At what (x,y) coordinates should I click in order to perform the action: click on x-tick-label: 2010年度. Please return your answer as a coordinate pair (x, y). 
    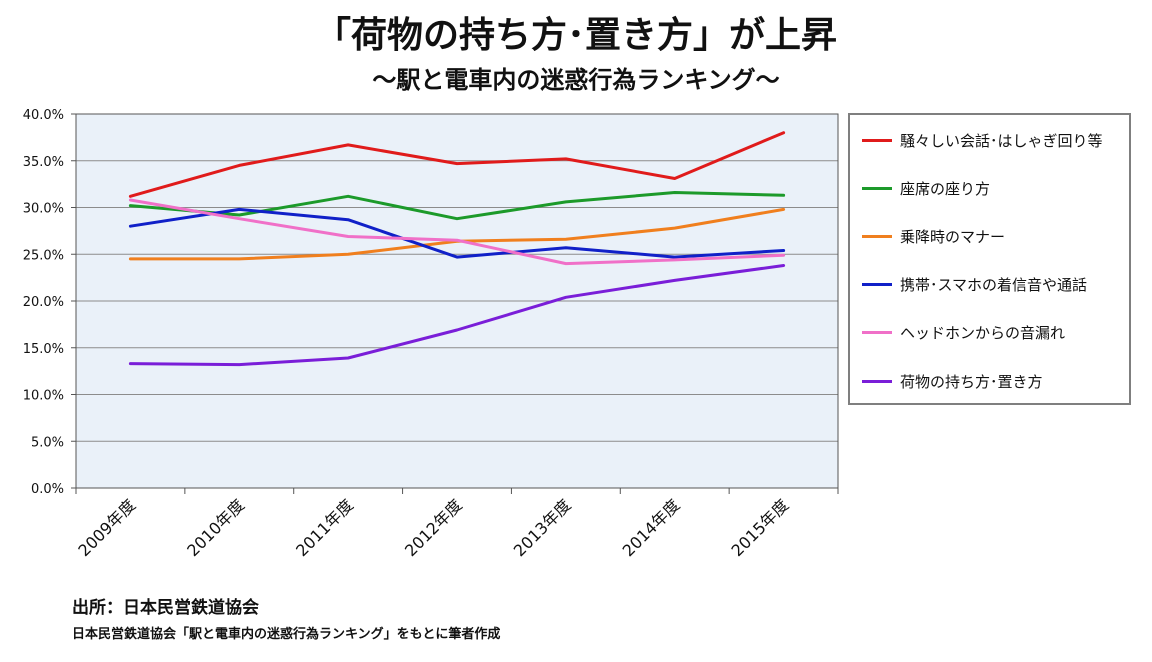
    Looking at the image, I should click on (215, 527).